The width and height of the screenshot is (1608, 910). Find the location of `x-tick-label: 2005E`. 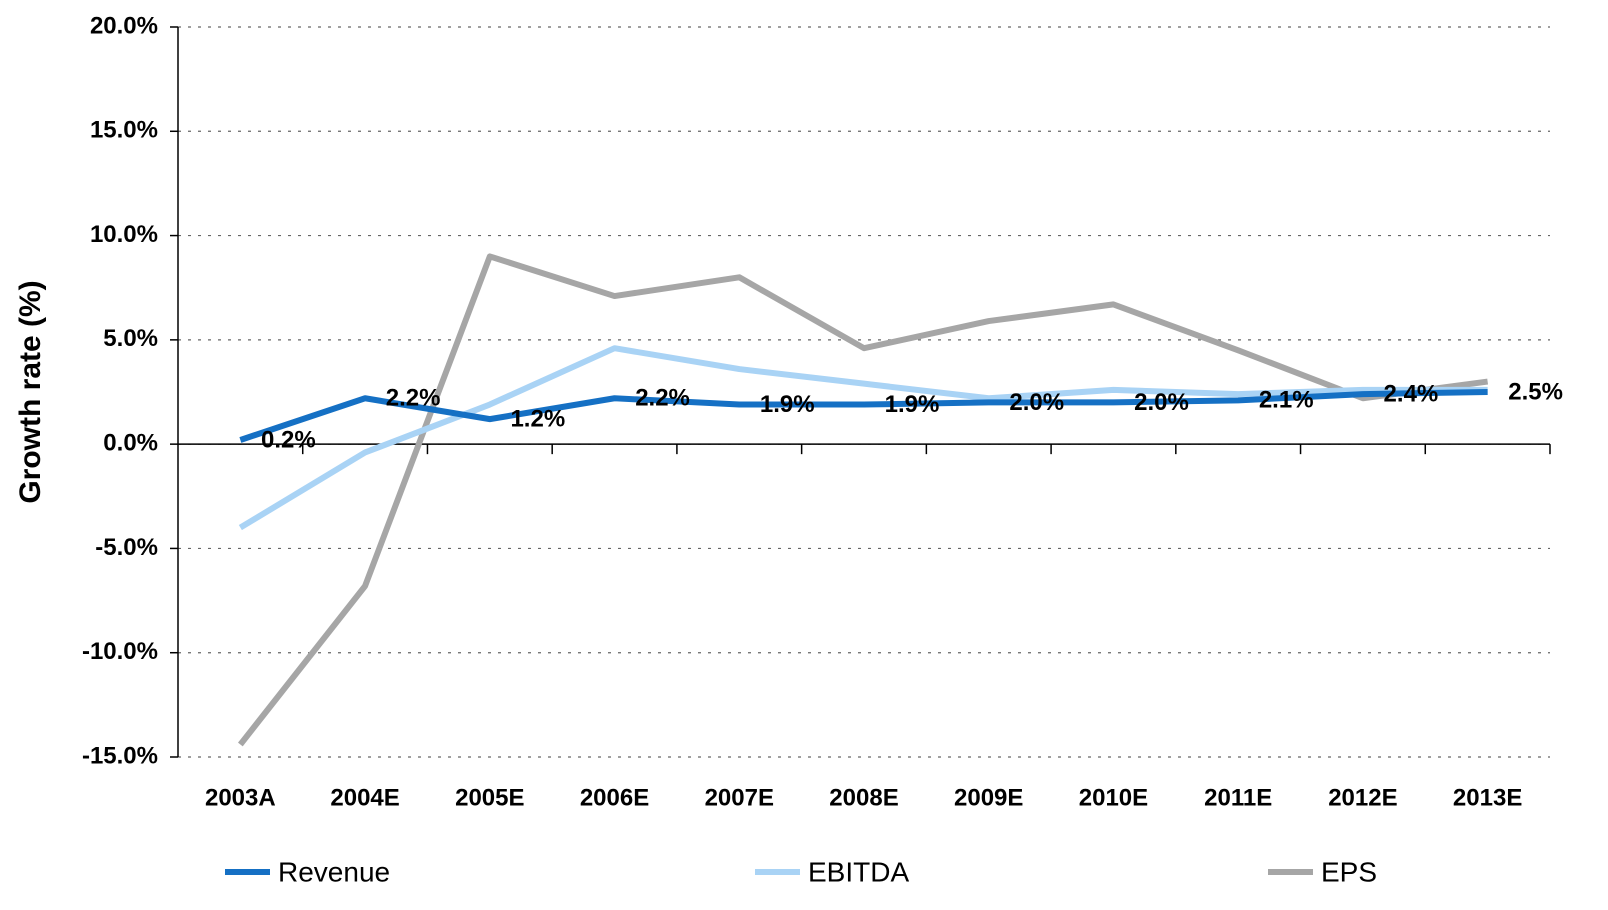

x-tick-label: 2005E is located at coordinates (489, 797).